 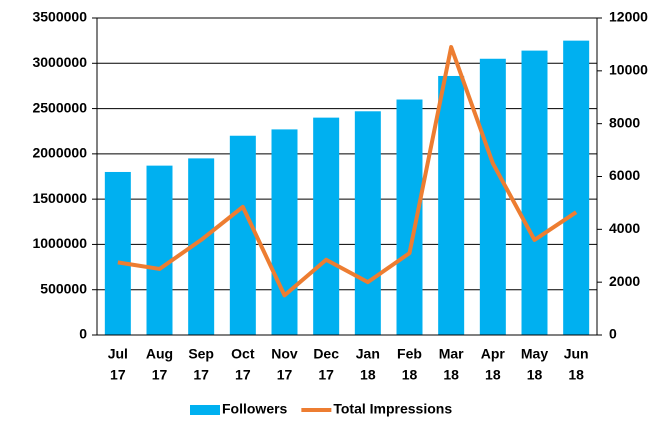 What do you see at coordinates (118, 354) in the screenshot?
I see `x-tick-label: Jul` at bounding box center [118, 354].